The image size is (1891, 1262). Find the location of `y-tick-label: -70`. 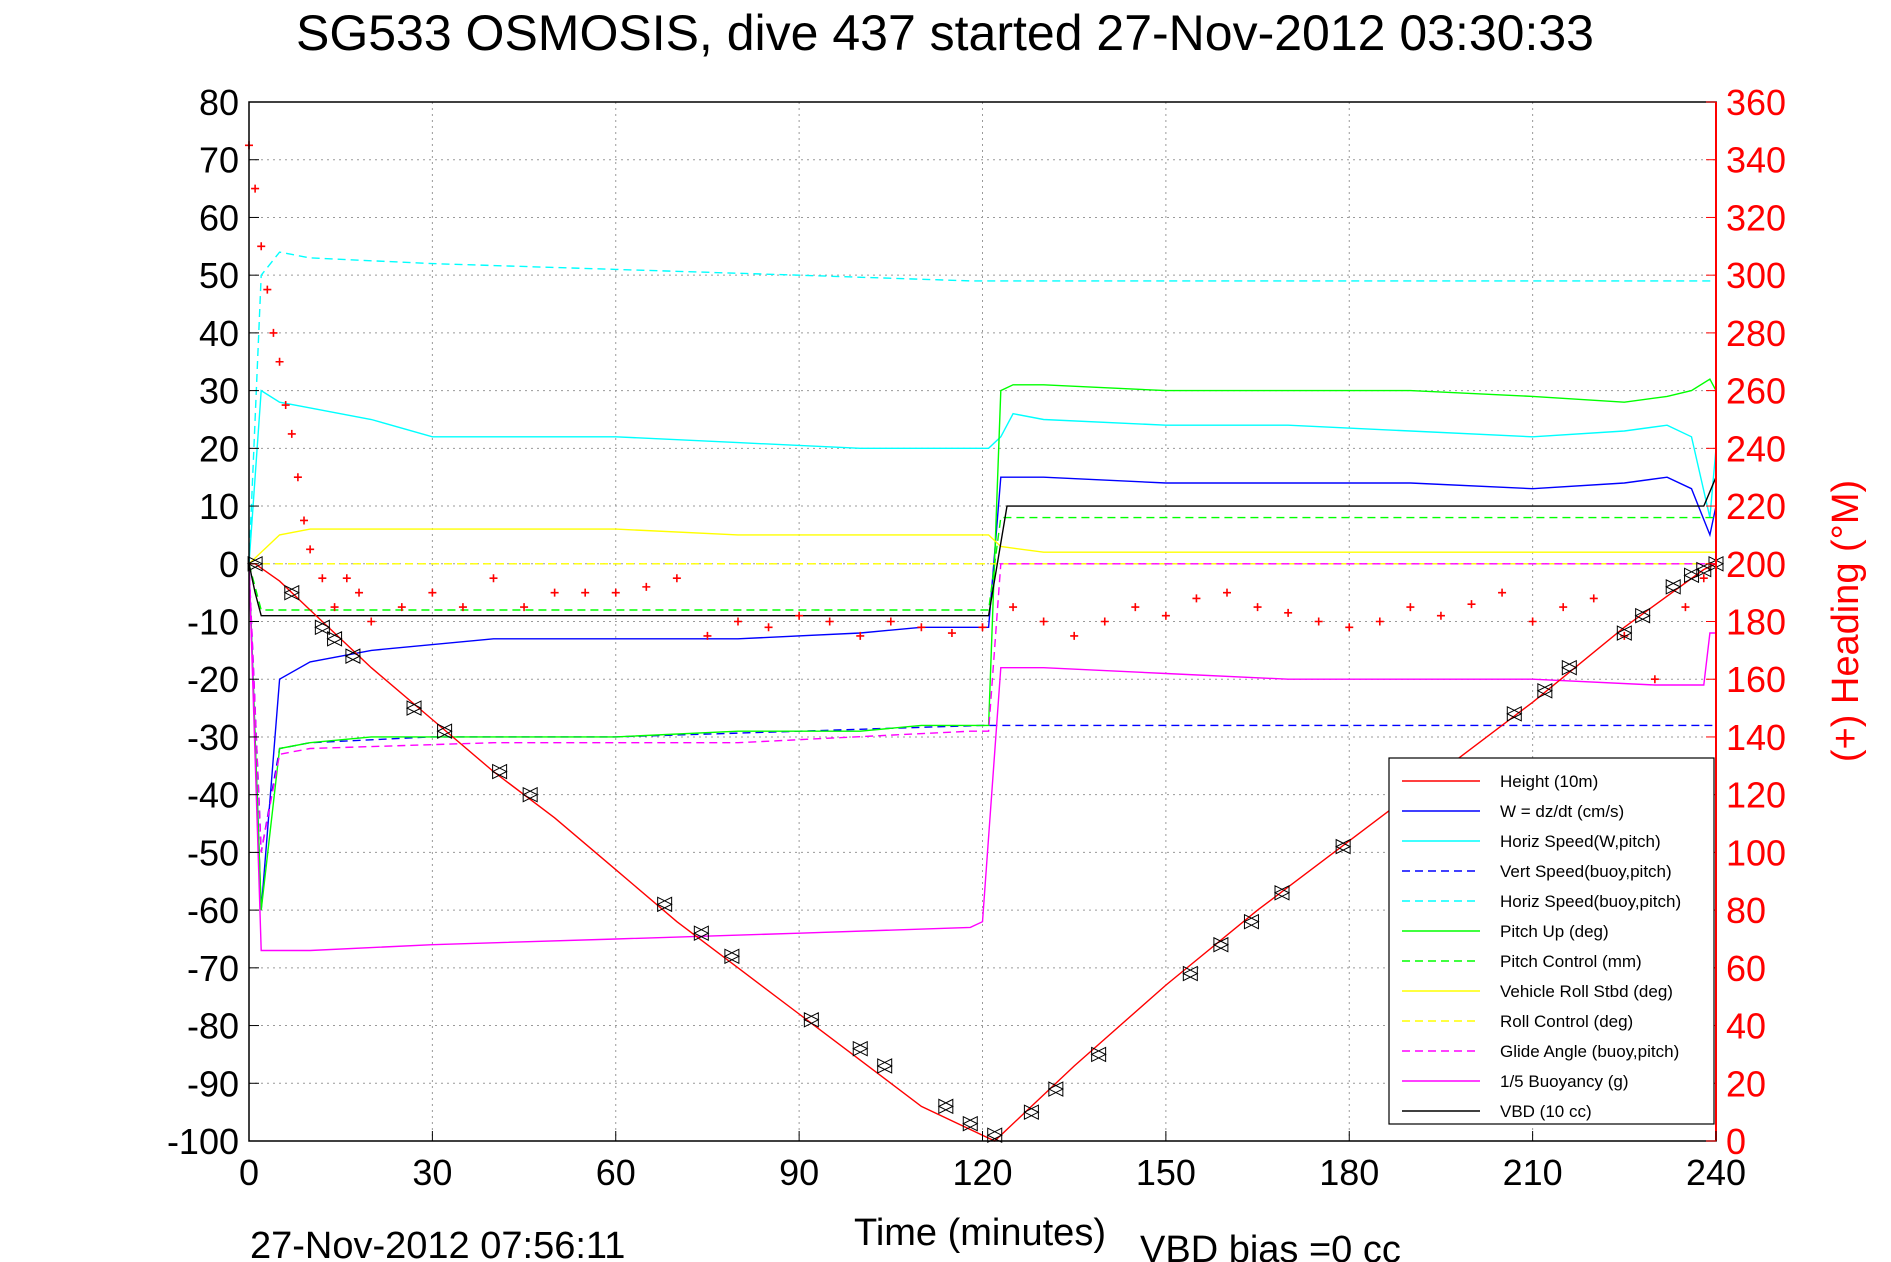

y-tick-label: -70 is located at coordinates (213, 968).